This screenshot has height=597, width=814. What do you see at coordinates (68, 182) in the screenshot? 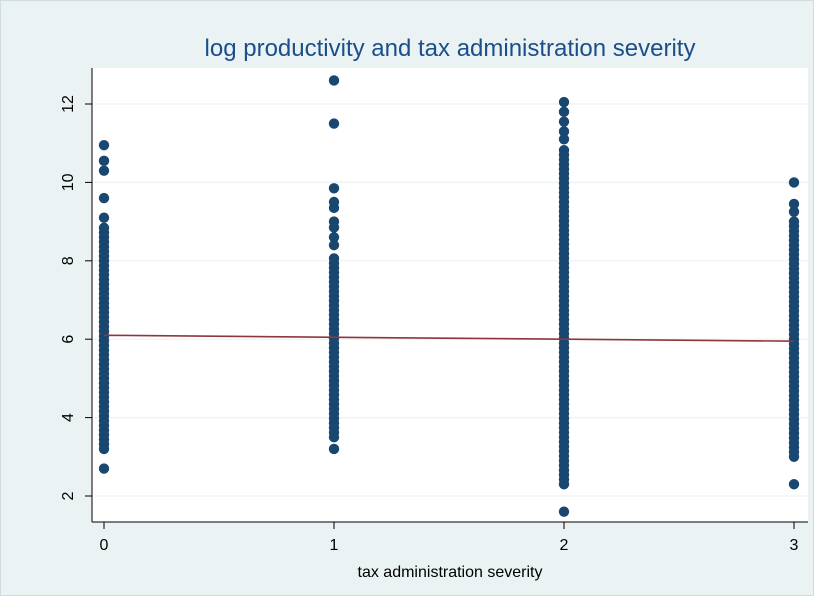
I see `y-tick-label-10: 10` at bounding box center [68, 182].